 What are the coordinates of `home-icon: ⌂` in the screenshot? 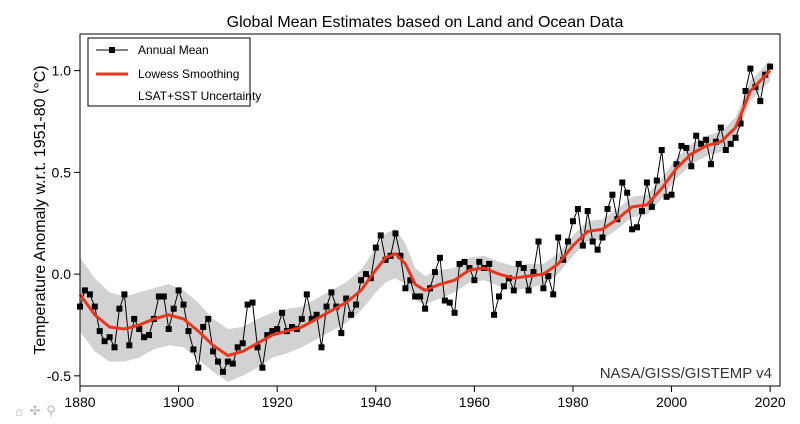 It's located at (19, 411).